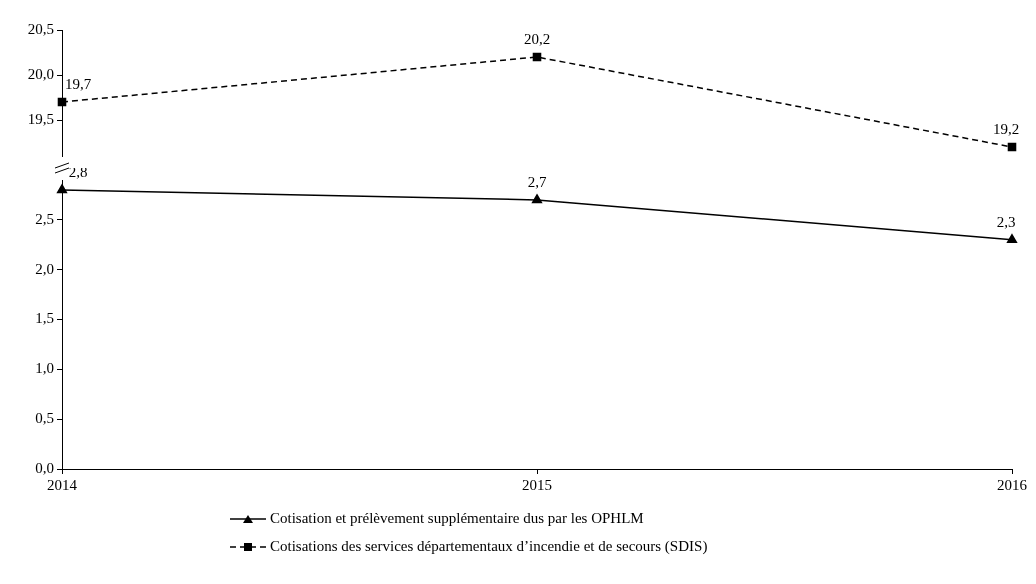 This screenshot has width=1036, height=584. What do you see at coordinates (78, 172) in the screenshot?
I see `data-label: 2,8` at bounding box center [78, 172].